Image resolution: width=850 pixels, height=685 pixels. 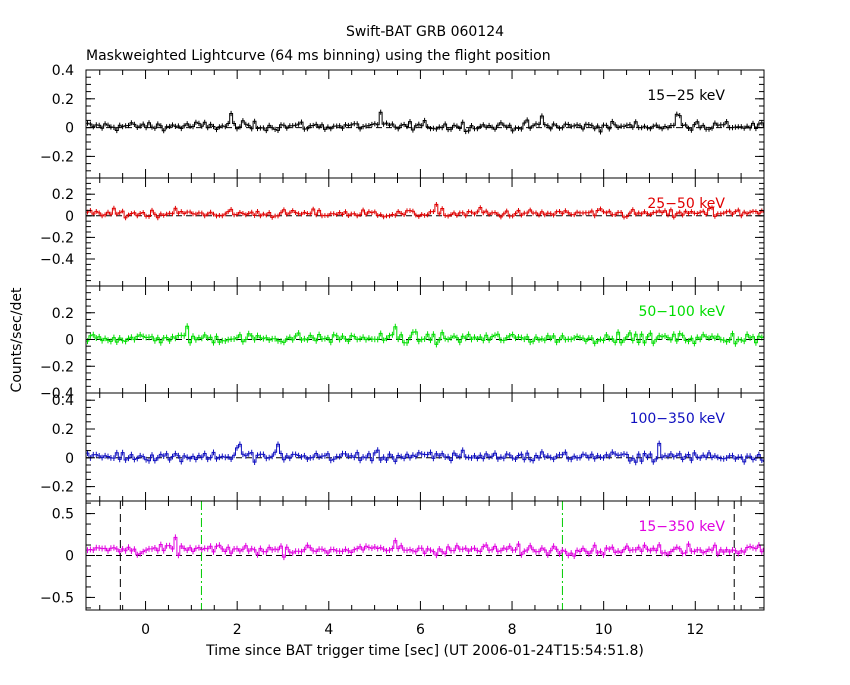 I want to click on y-tick-label: −0.5, so click(x=57, y=598).